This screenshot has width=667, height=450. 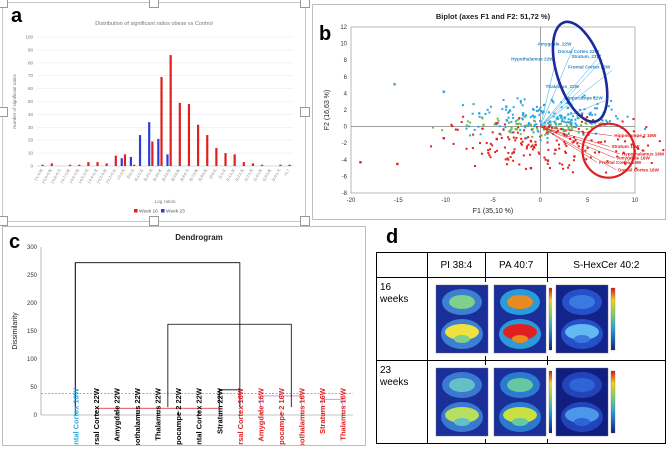 I want to click on panel-letter: d, so click(x=392, y=237).